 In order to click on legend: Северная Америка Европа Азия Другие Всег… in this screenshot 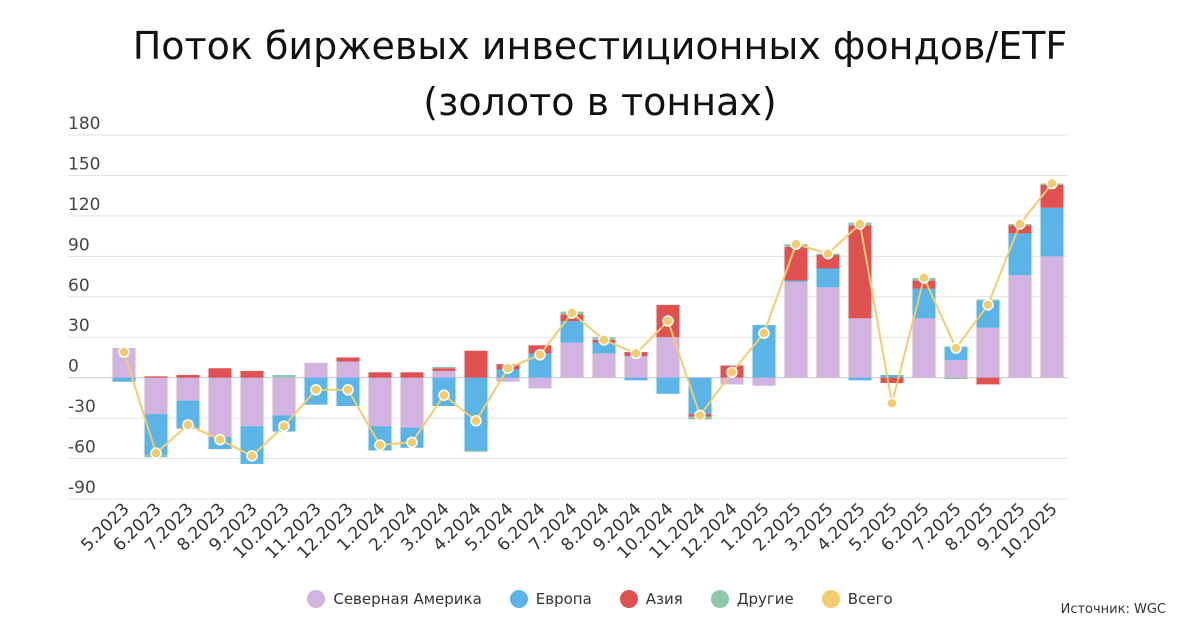, I will do `click(600, 599)`.